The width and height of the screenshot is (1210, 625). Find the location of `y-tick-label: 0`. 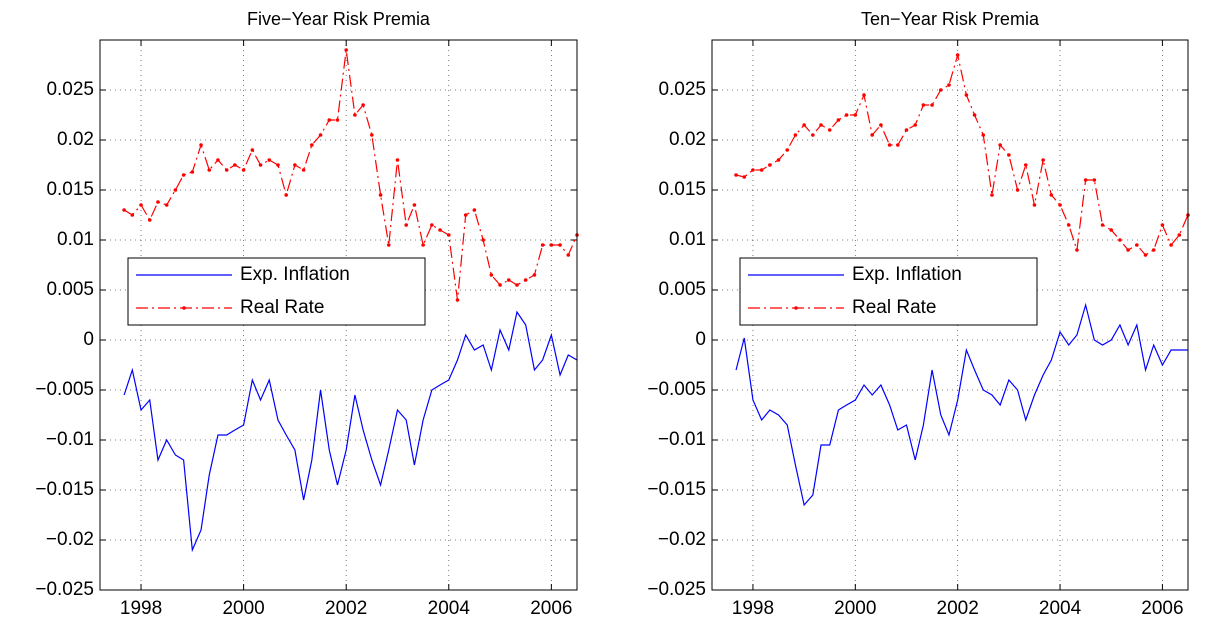

y-tick-label: 0 is located at coordinates (88, 339).